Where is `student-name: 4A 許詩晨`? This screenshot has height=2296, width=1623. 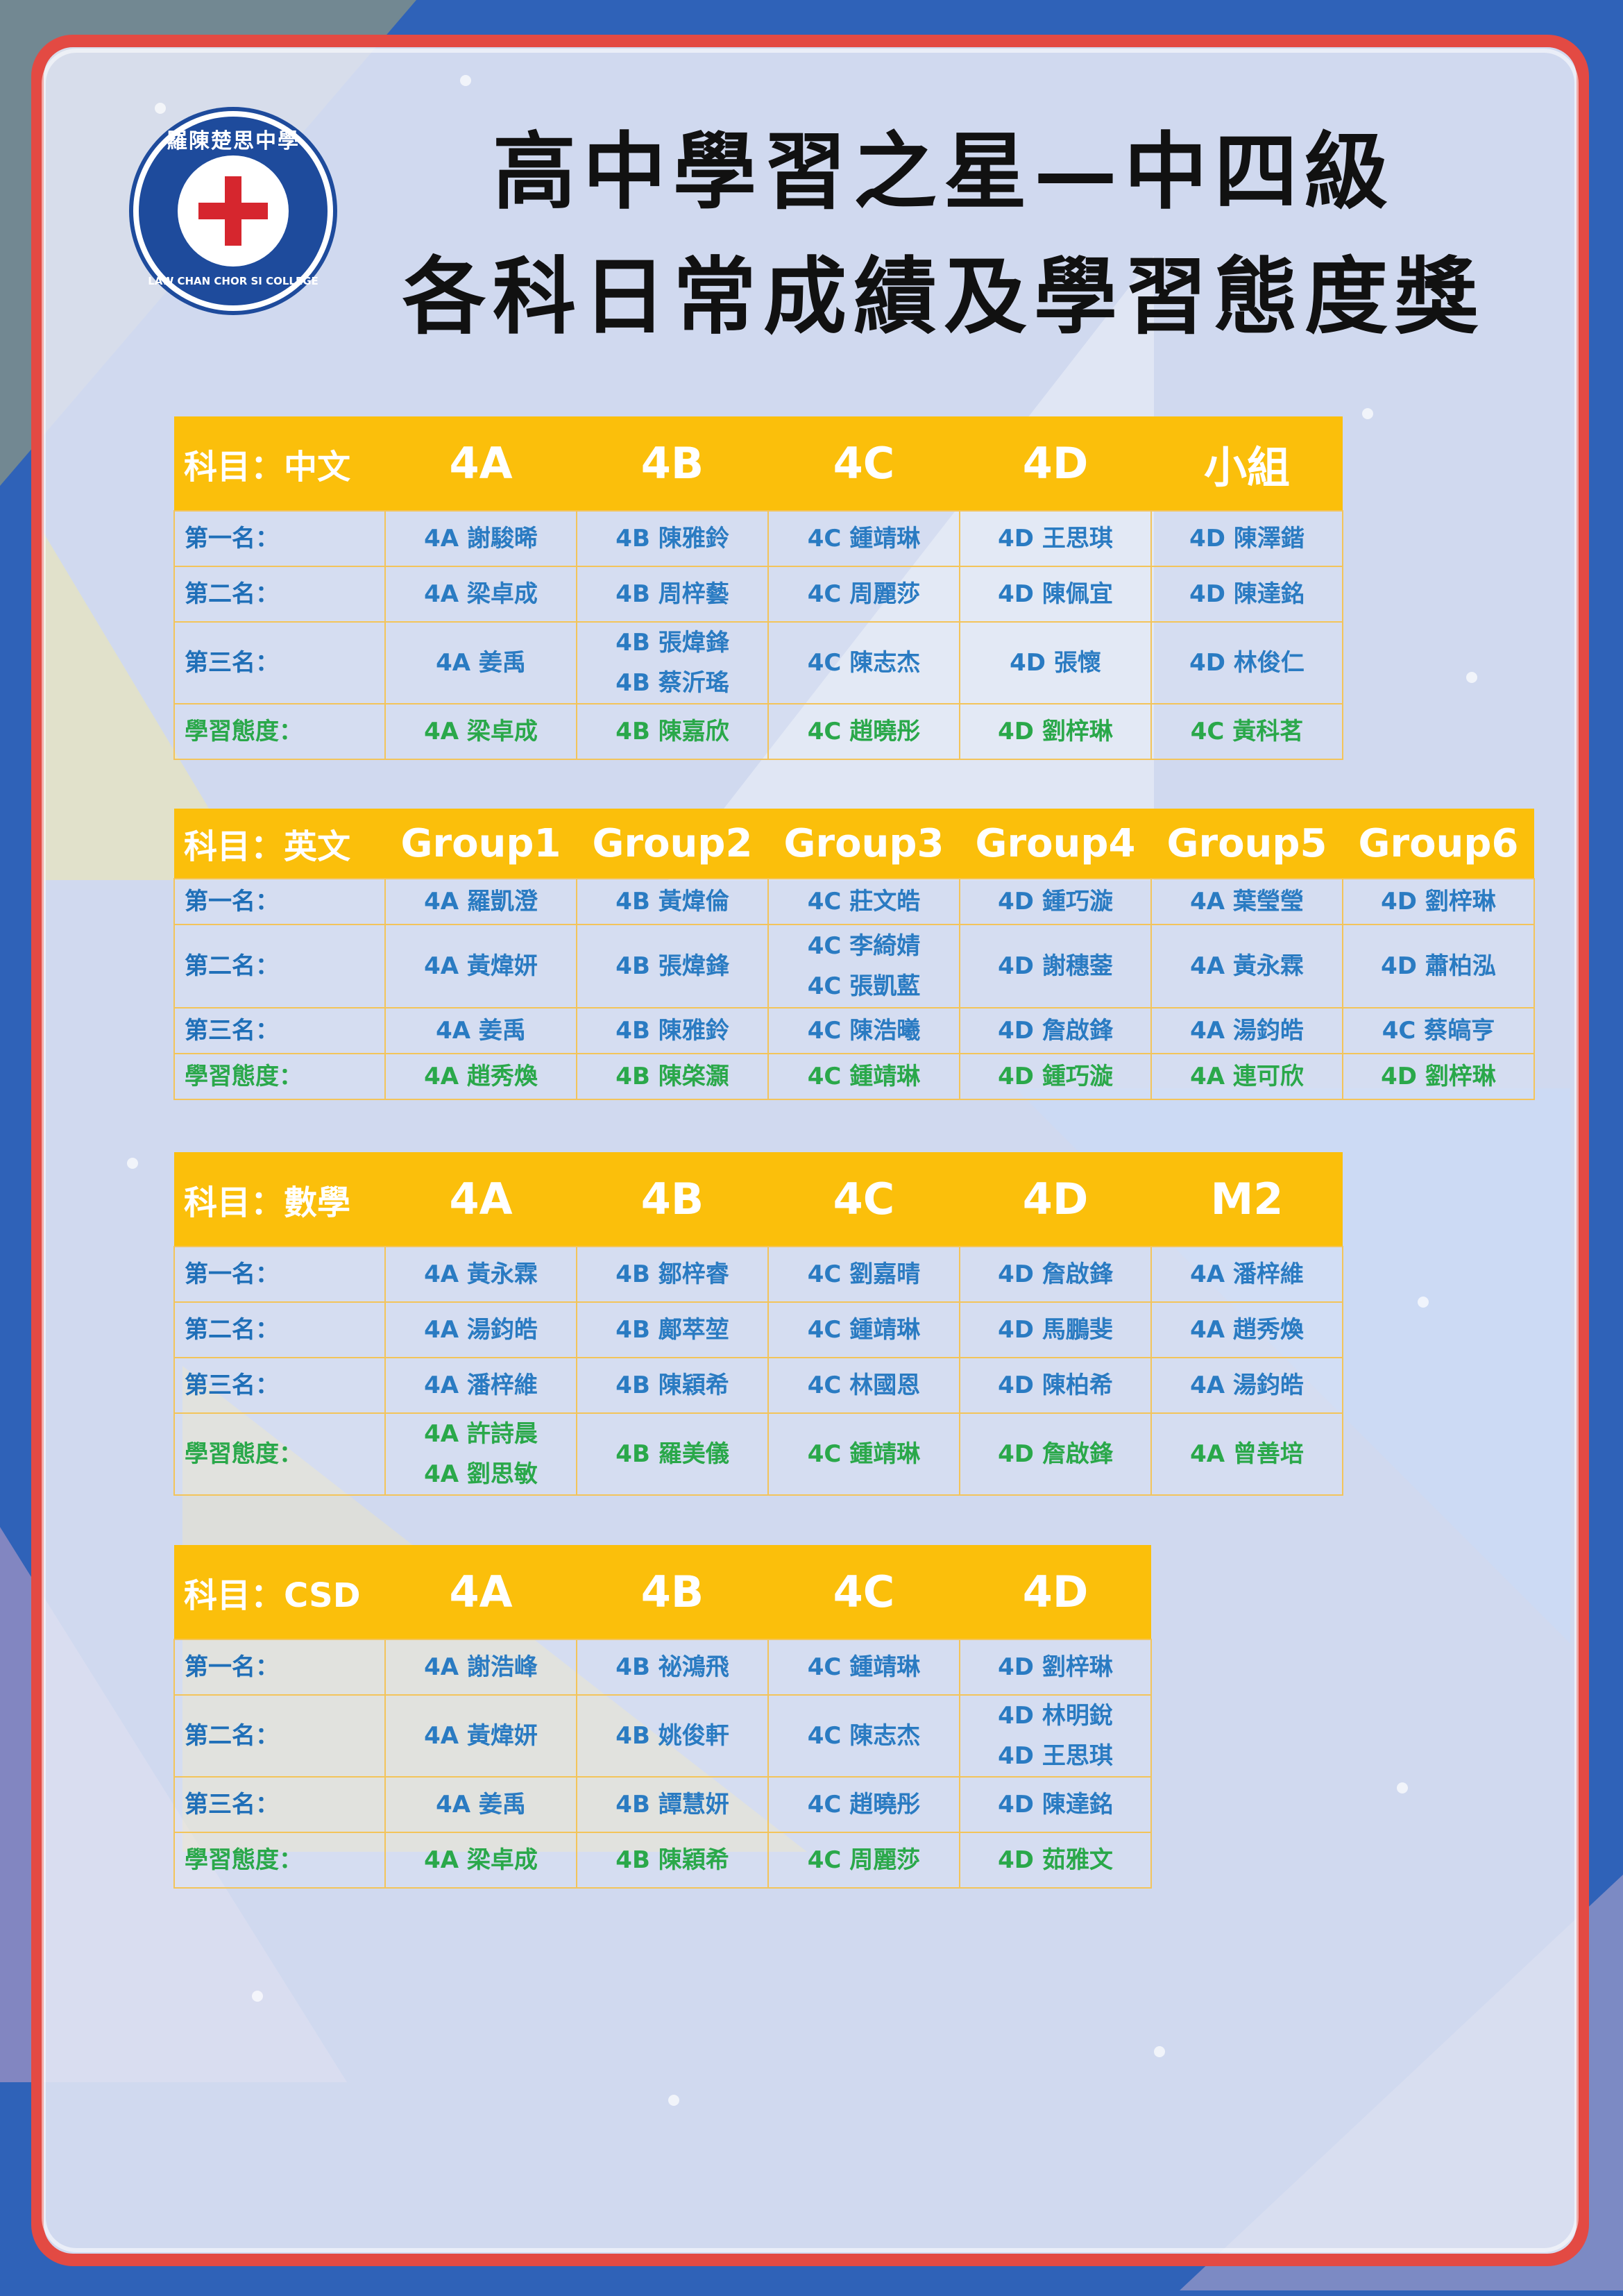
student-name: 4A 許詩晨 is located at coordinates (481, 1434).